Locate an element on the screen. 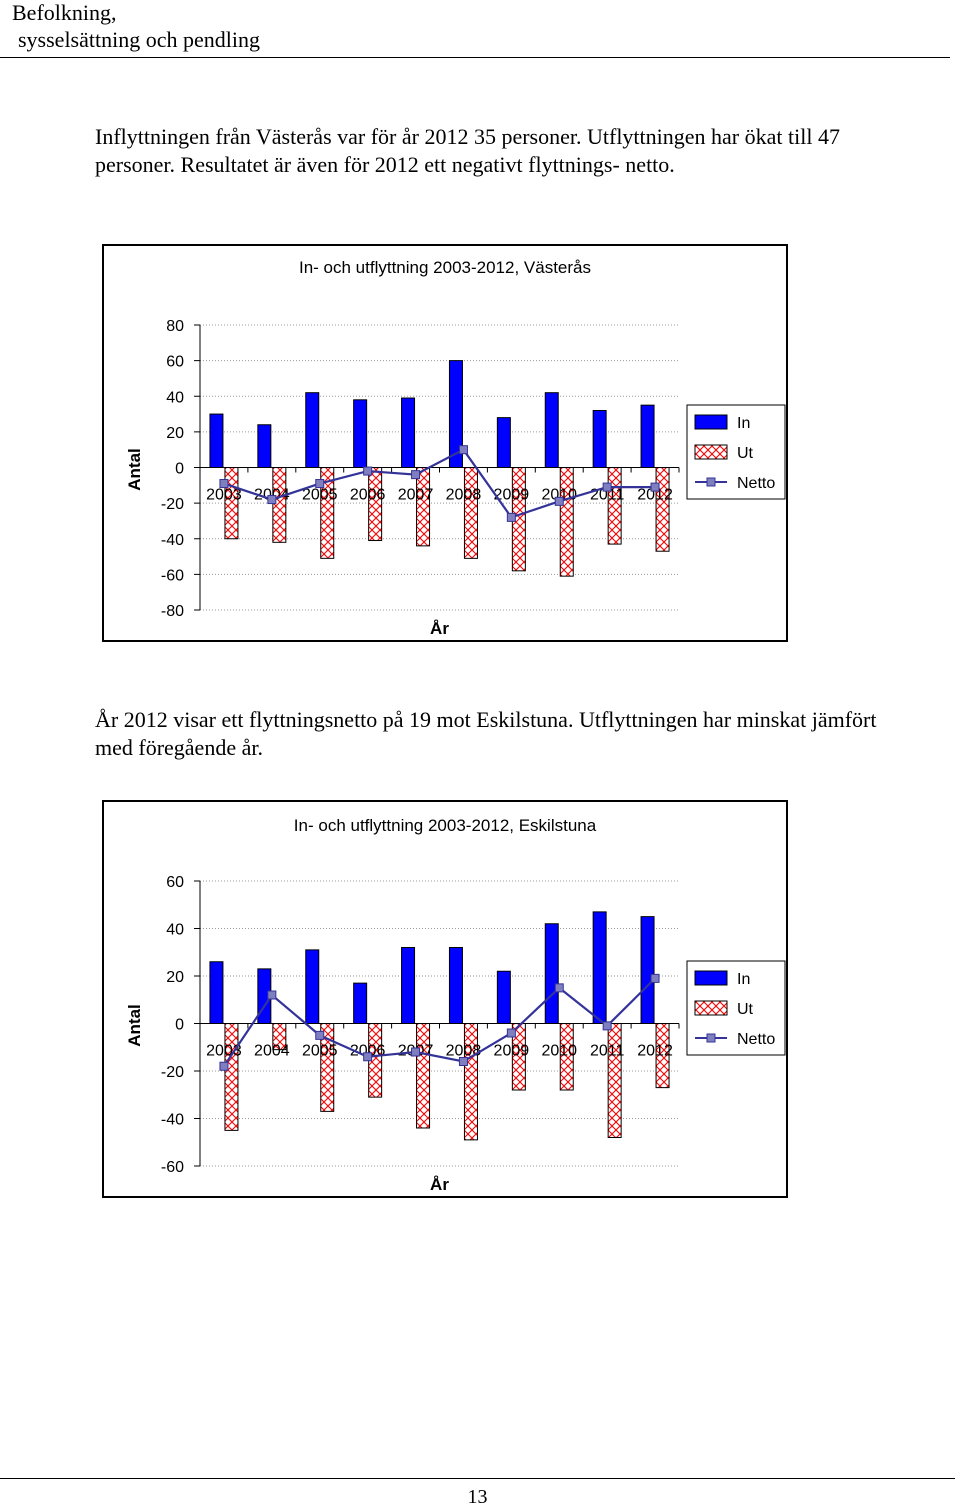  x-tick-label: 2012 is located at coordinates (655, 1051).